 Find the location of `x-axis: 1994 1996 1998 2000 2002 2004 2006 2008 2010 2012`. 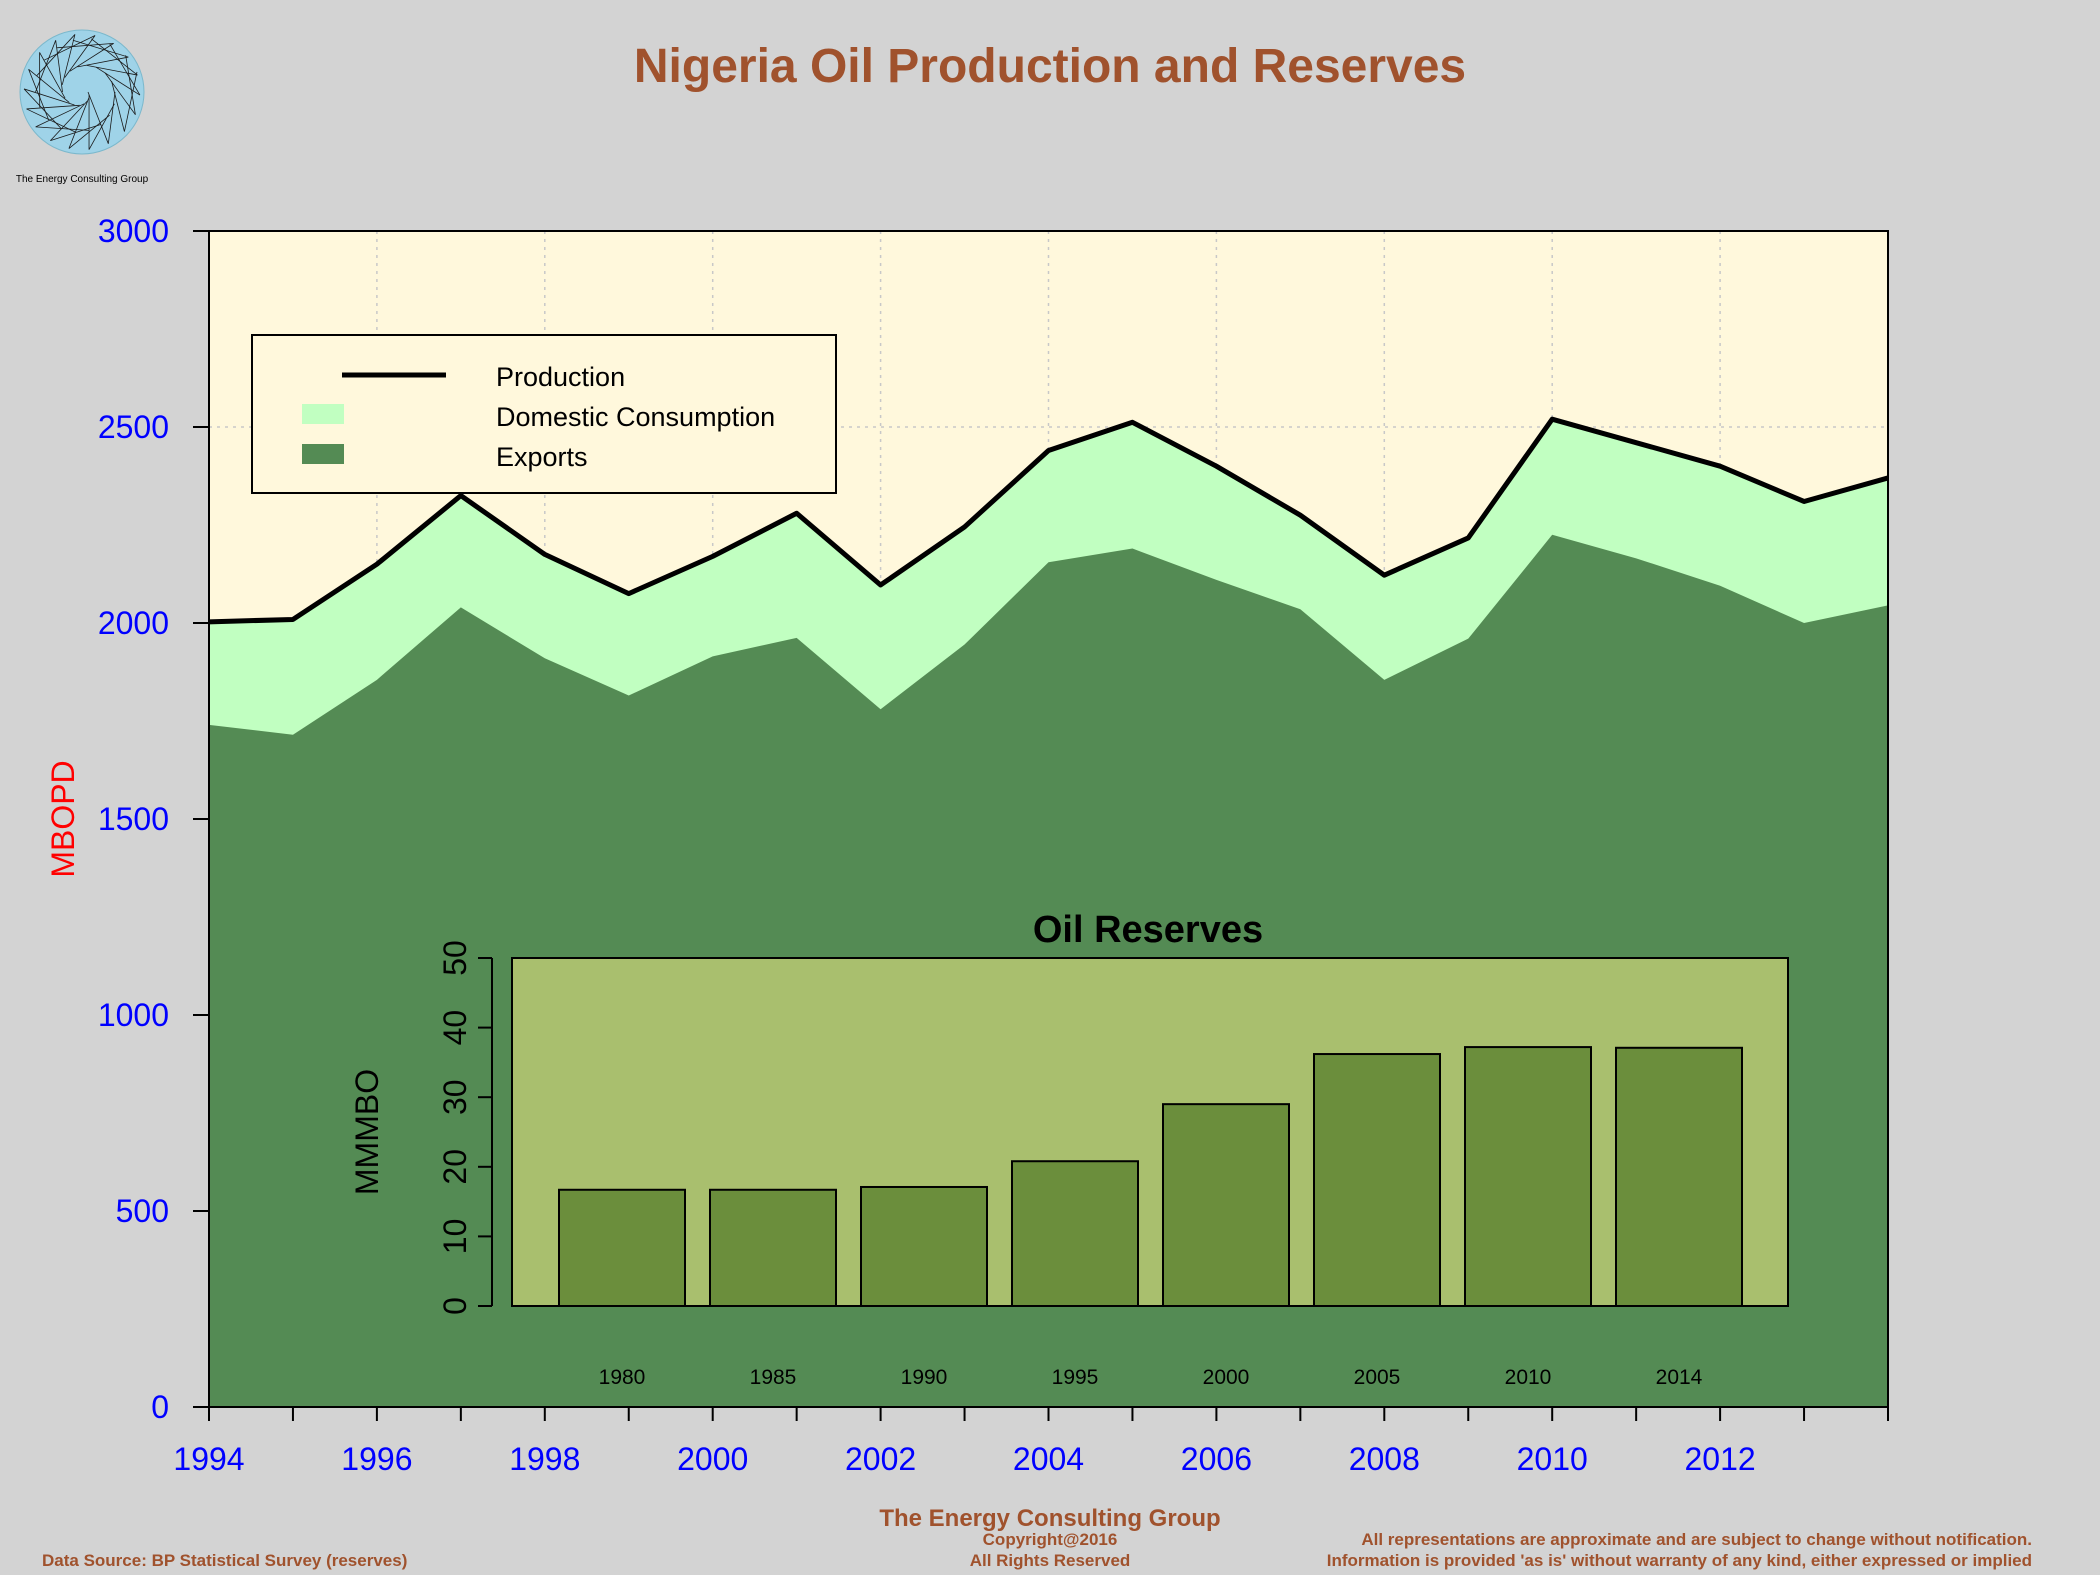

x-axis: 1994 1996 1998 2000 2002 2004 2006 2008 2010 2012 is located at coordinates (1031, 1441).